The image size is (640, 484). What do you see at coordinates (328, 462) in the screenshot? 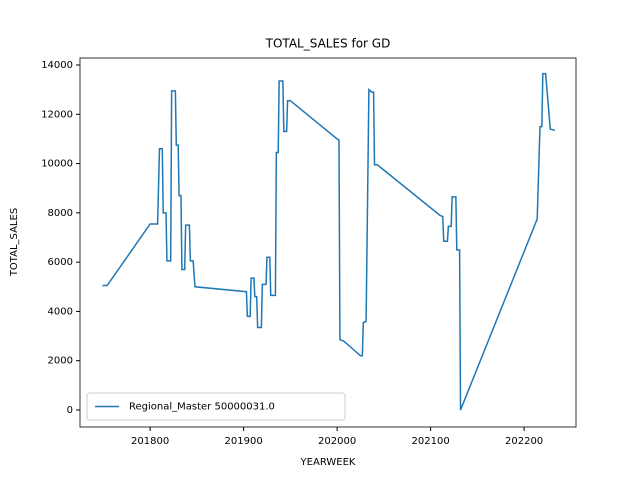
I see `x-axis-label: YEARWEEK` at bounding box center [328, 462].